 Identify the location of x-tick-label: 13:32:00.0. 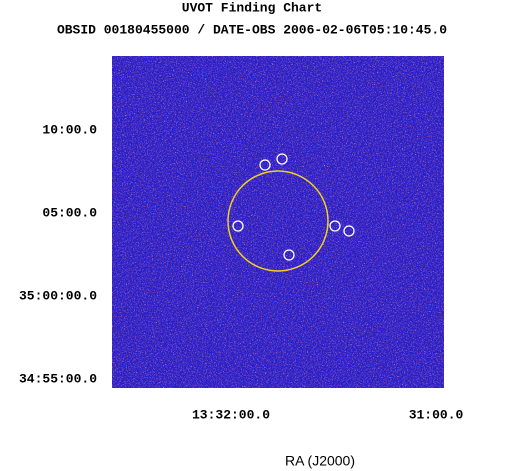
(231, 414).